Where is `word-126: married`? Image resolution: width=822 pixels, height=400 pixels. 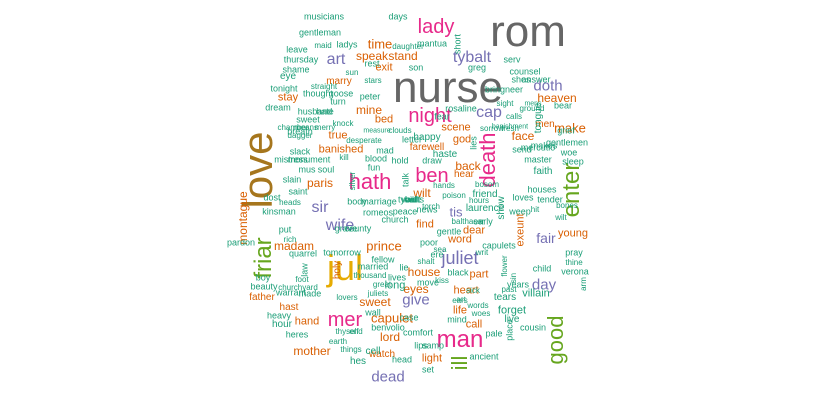
word-126: married is located at coordinates (373, 266).